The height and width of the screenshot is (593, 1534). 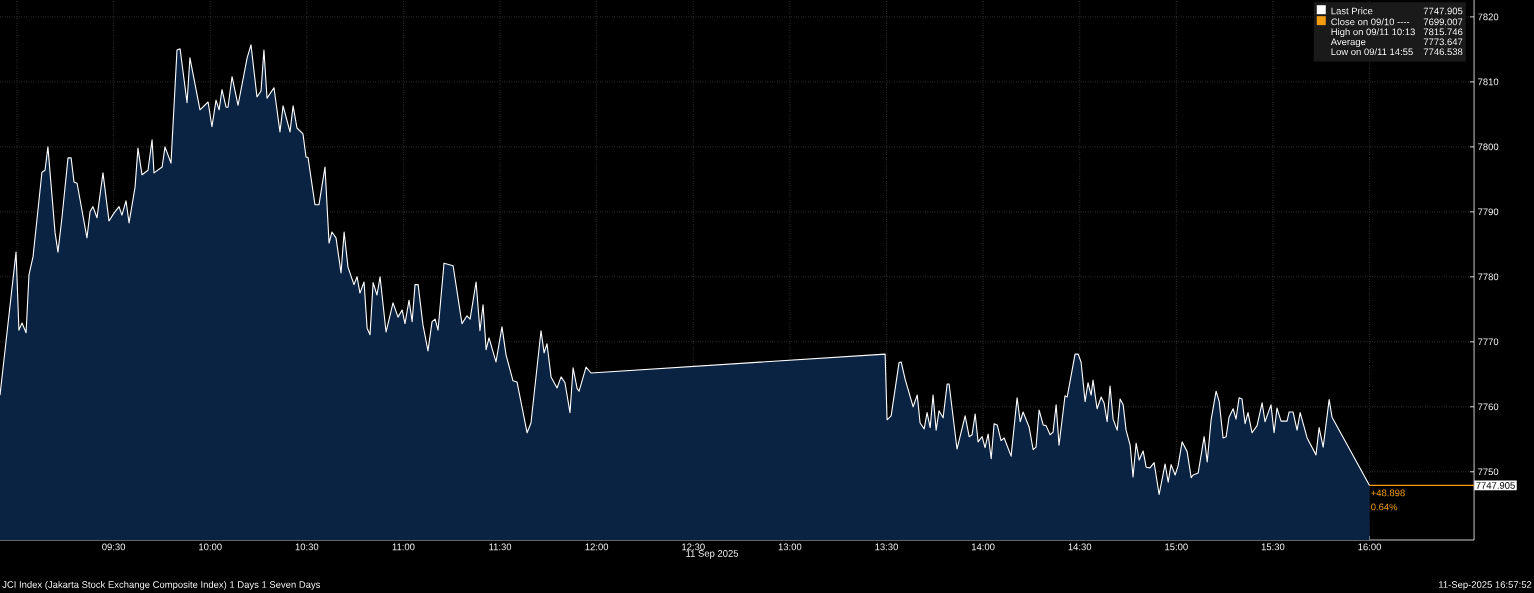 I want to click on x-tick-label: 09:30, so click(x=114, y=547).